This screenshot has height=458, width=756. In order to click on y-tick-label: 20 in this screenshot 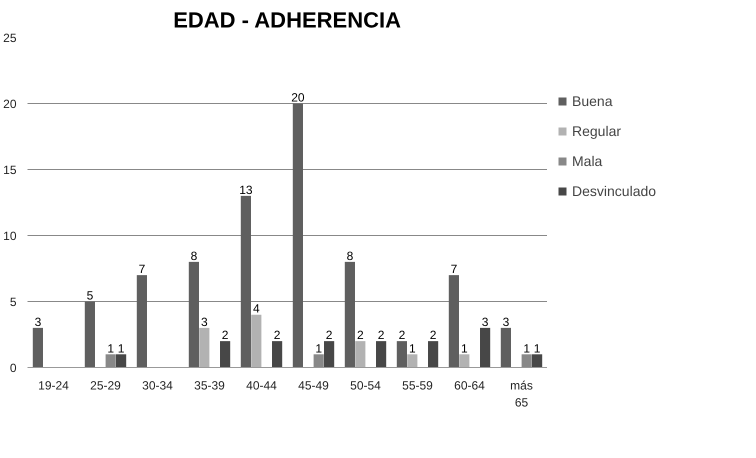, I will do `click(10, 104)`.